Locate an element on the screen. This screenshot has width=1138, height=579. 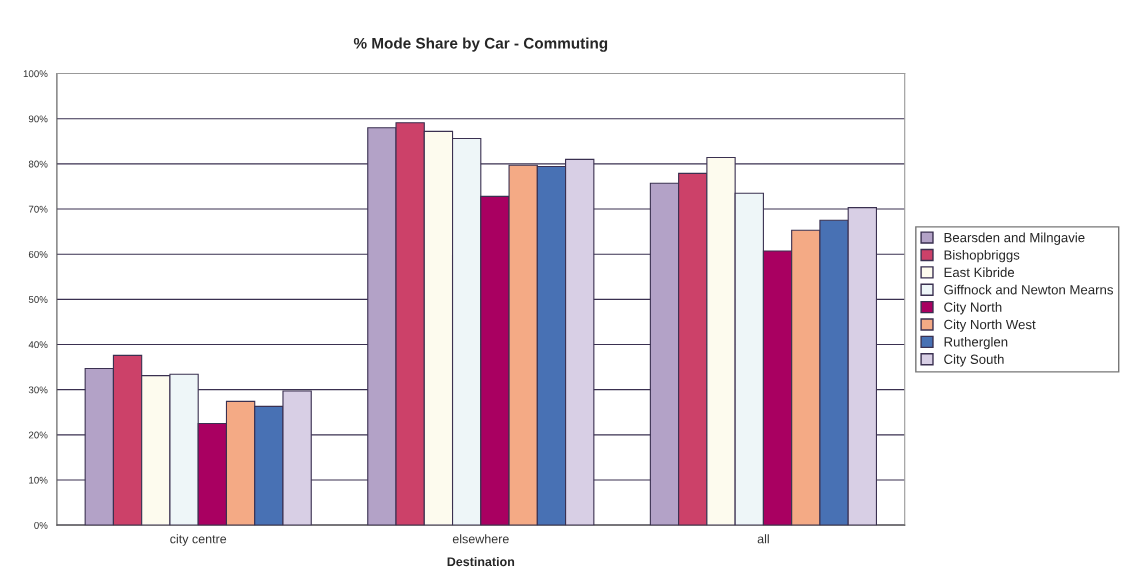
y-tick-label: 10% is located at coordinates (38, 480).